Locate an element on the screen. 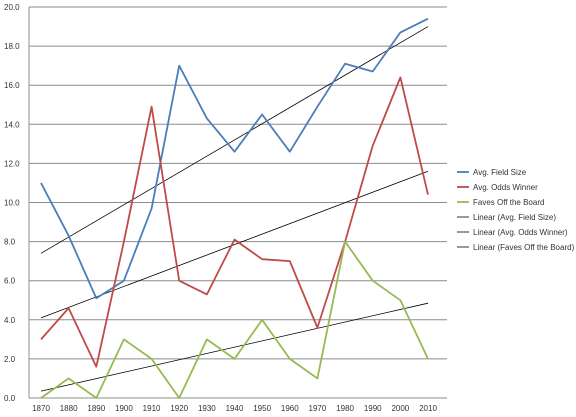 The image size is (576, 417). x-tick-label: 1950 is located at coordinates (262, 408).